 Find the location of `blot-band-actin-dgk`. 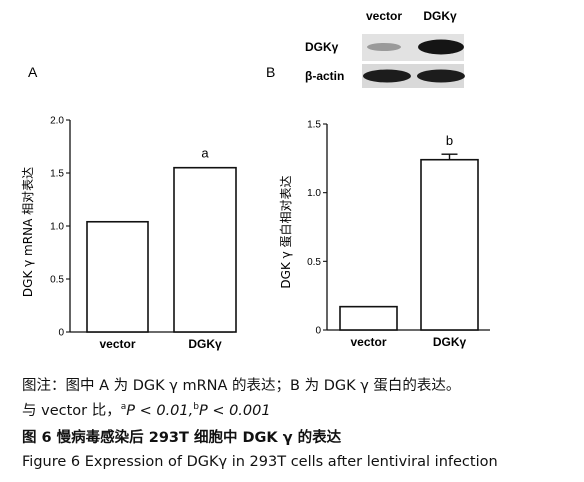

blot-band-actin-dgk is located at coordinates (441, 76).